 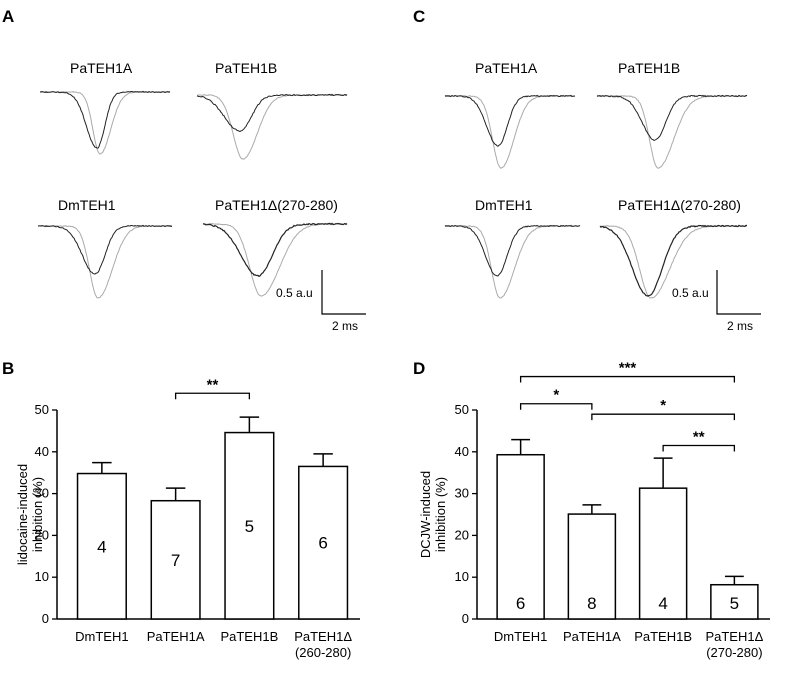 I want to click on significance-label-d-0: ***, so click(x=628, y=368).